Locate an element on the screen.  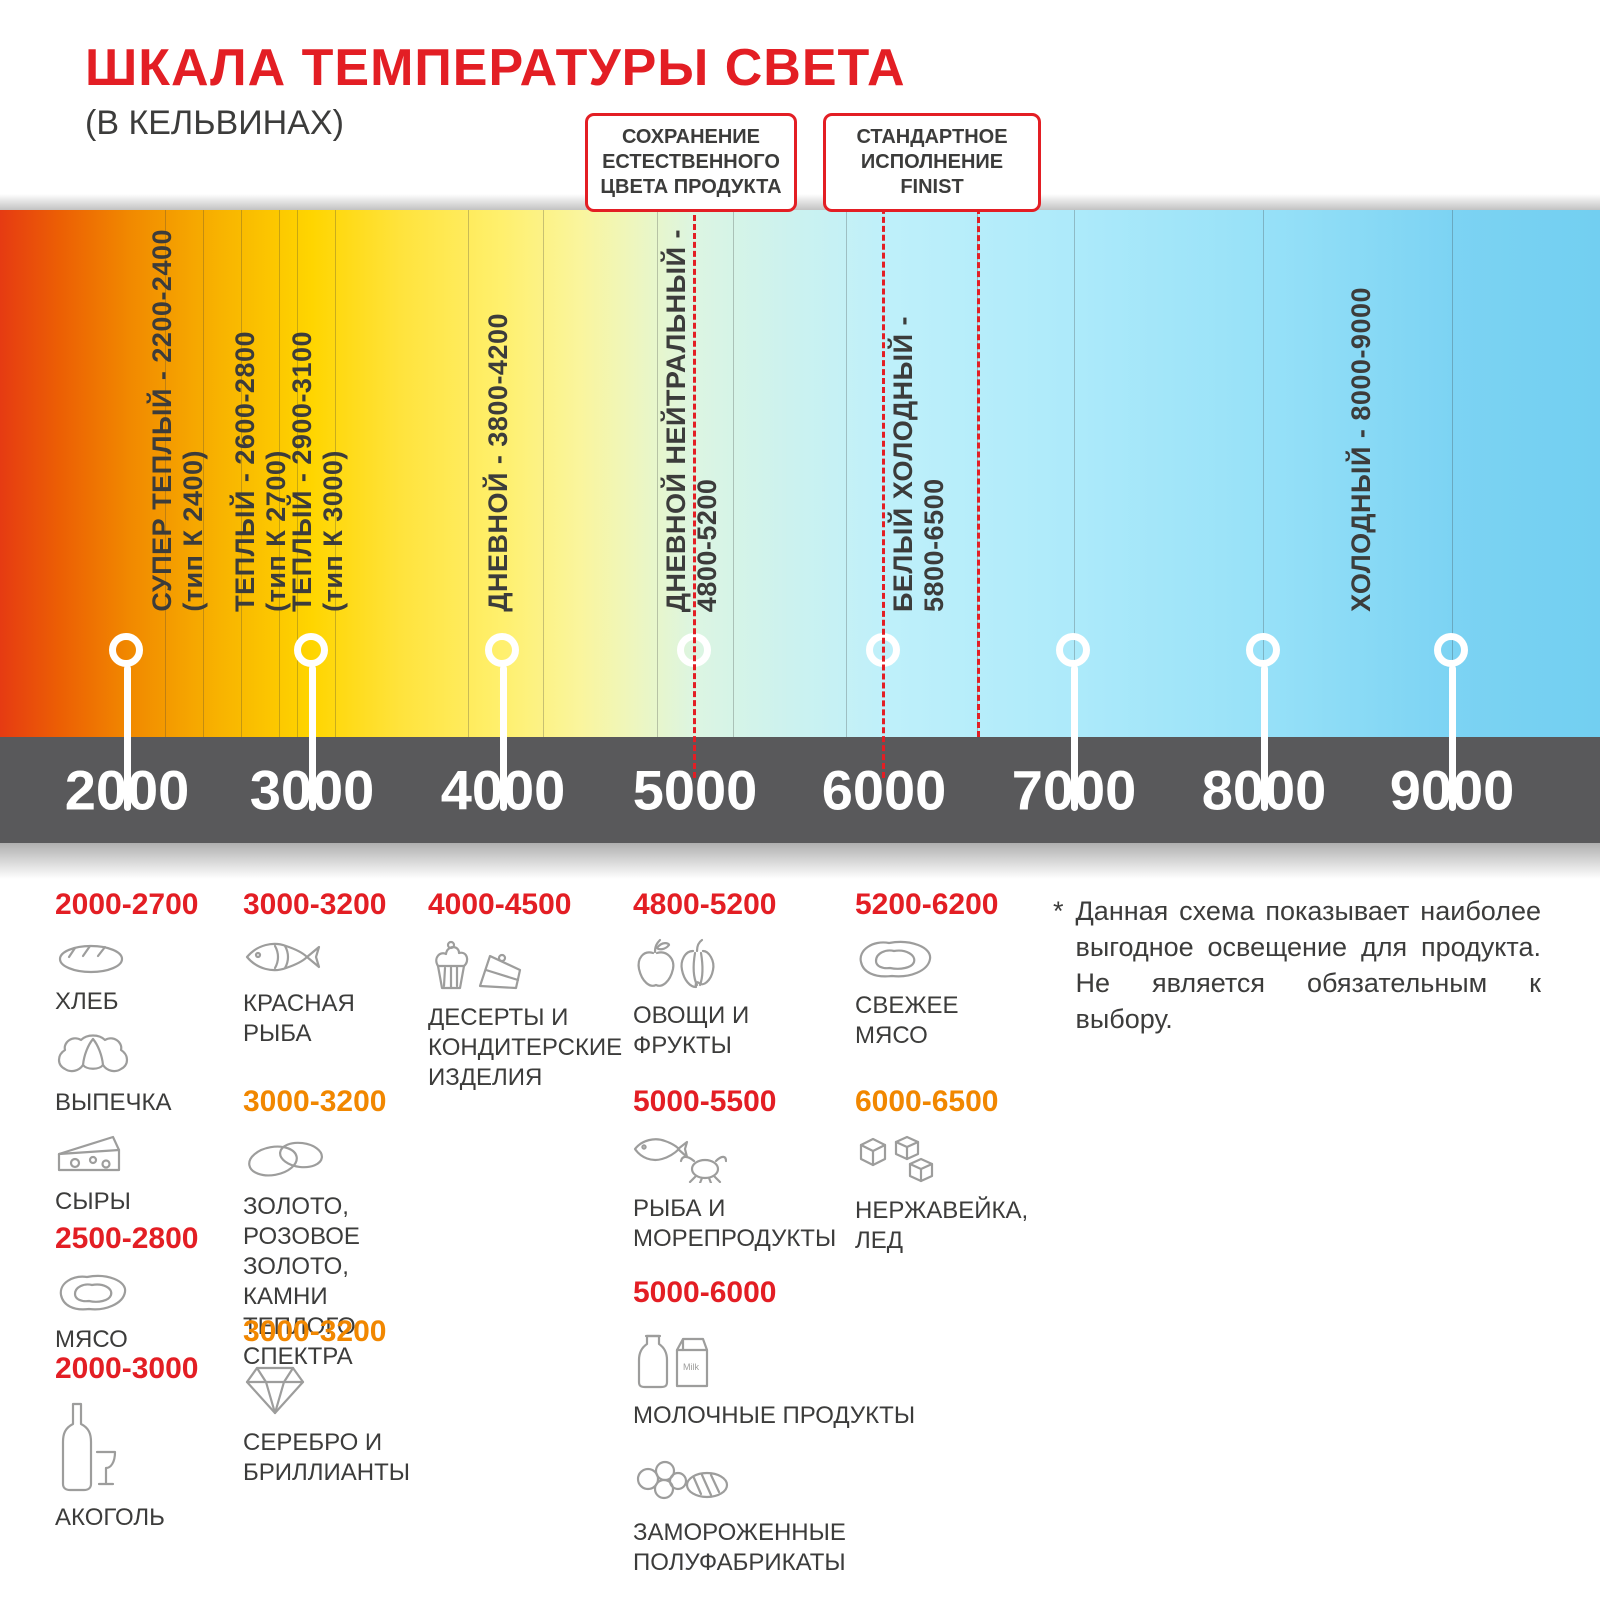
category-item: СВЕЖЕЕ МЯСО is located at coordinates (955, 993).